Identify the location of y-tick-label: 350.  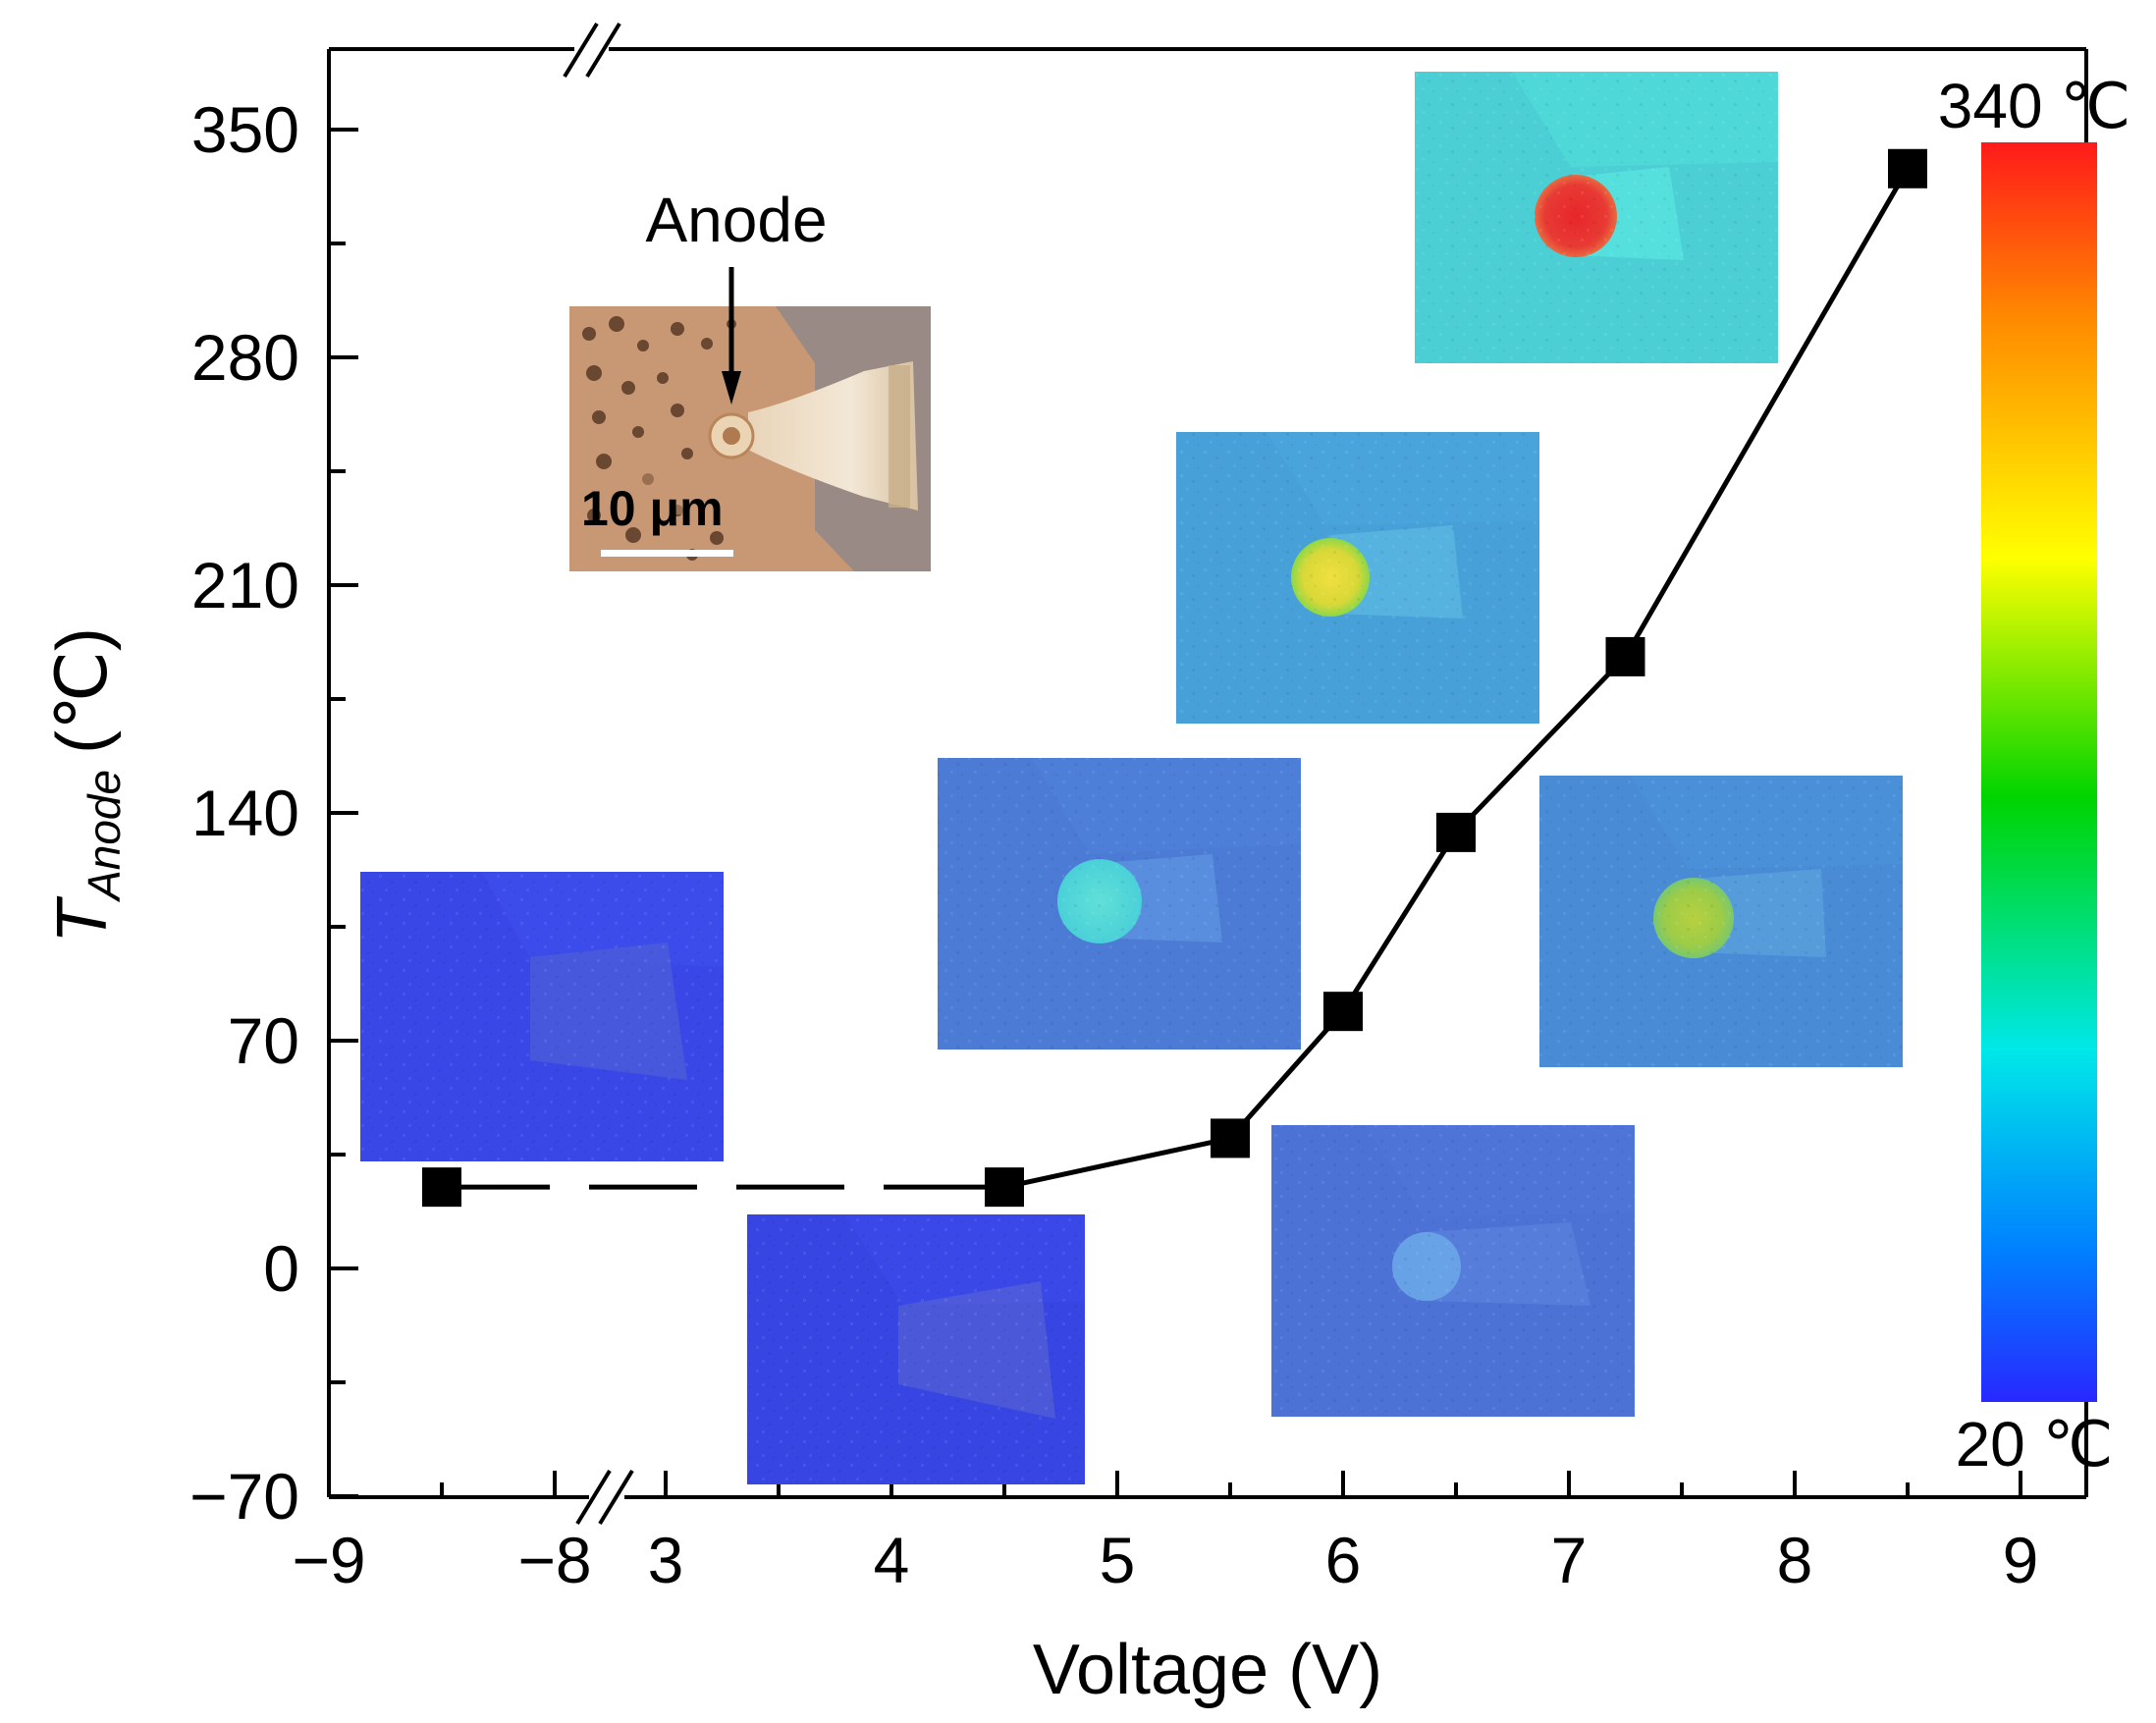
(245, 129).